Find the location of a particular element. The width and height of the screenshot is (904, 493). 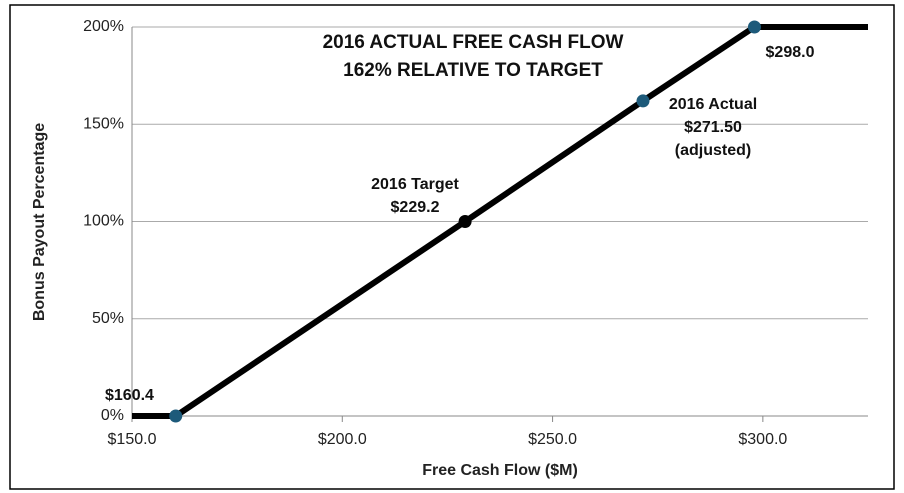

annotation: $298.0 is located at coordinates (790, 52).